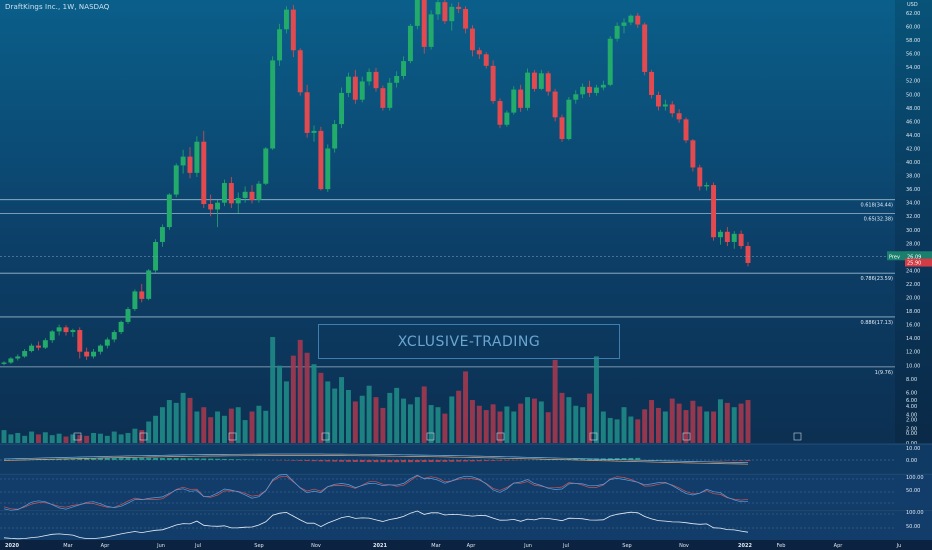 The height and width of the screenshot is (550, 932). What do you see at coordinates (913, 271) in the screenshot?
I see `price-tick-label: 24.00` at bounding box center [913, 271].